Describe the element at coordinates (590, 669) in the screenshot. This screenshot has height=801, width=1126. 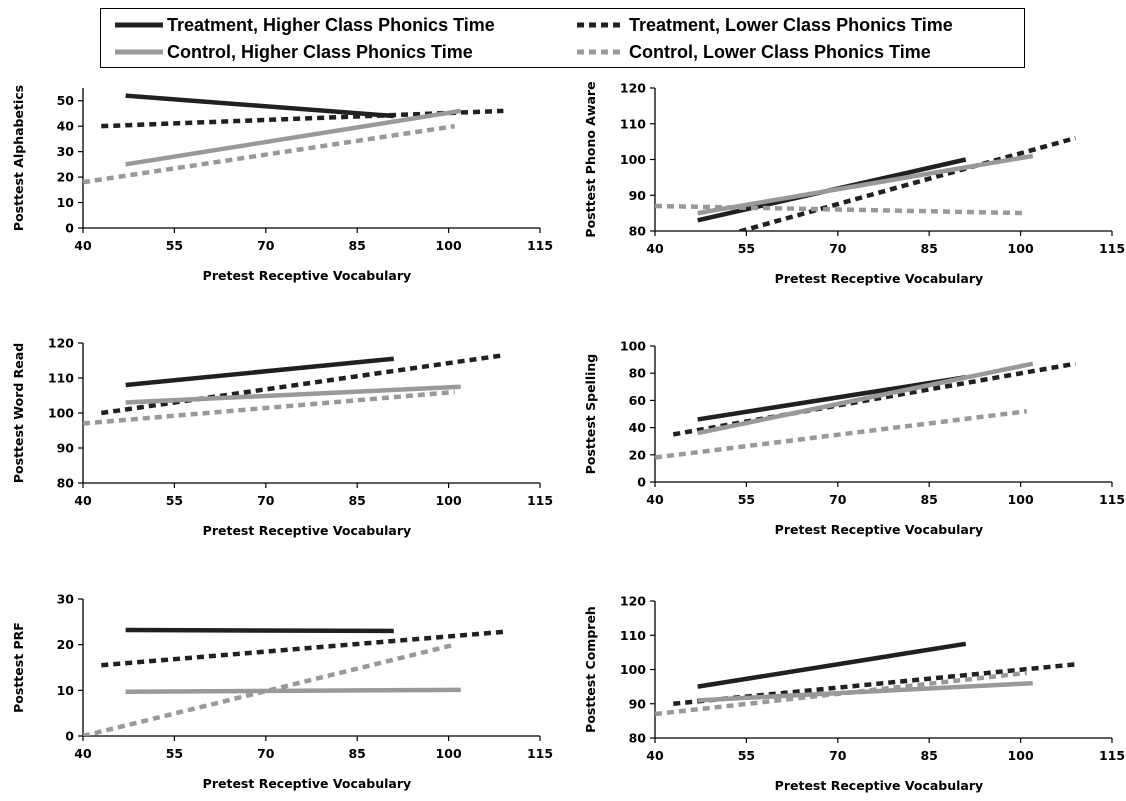
I see `y-axis-title: Posttest Compreh` at that location.